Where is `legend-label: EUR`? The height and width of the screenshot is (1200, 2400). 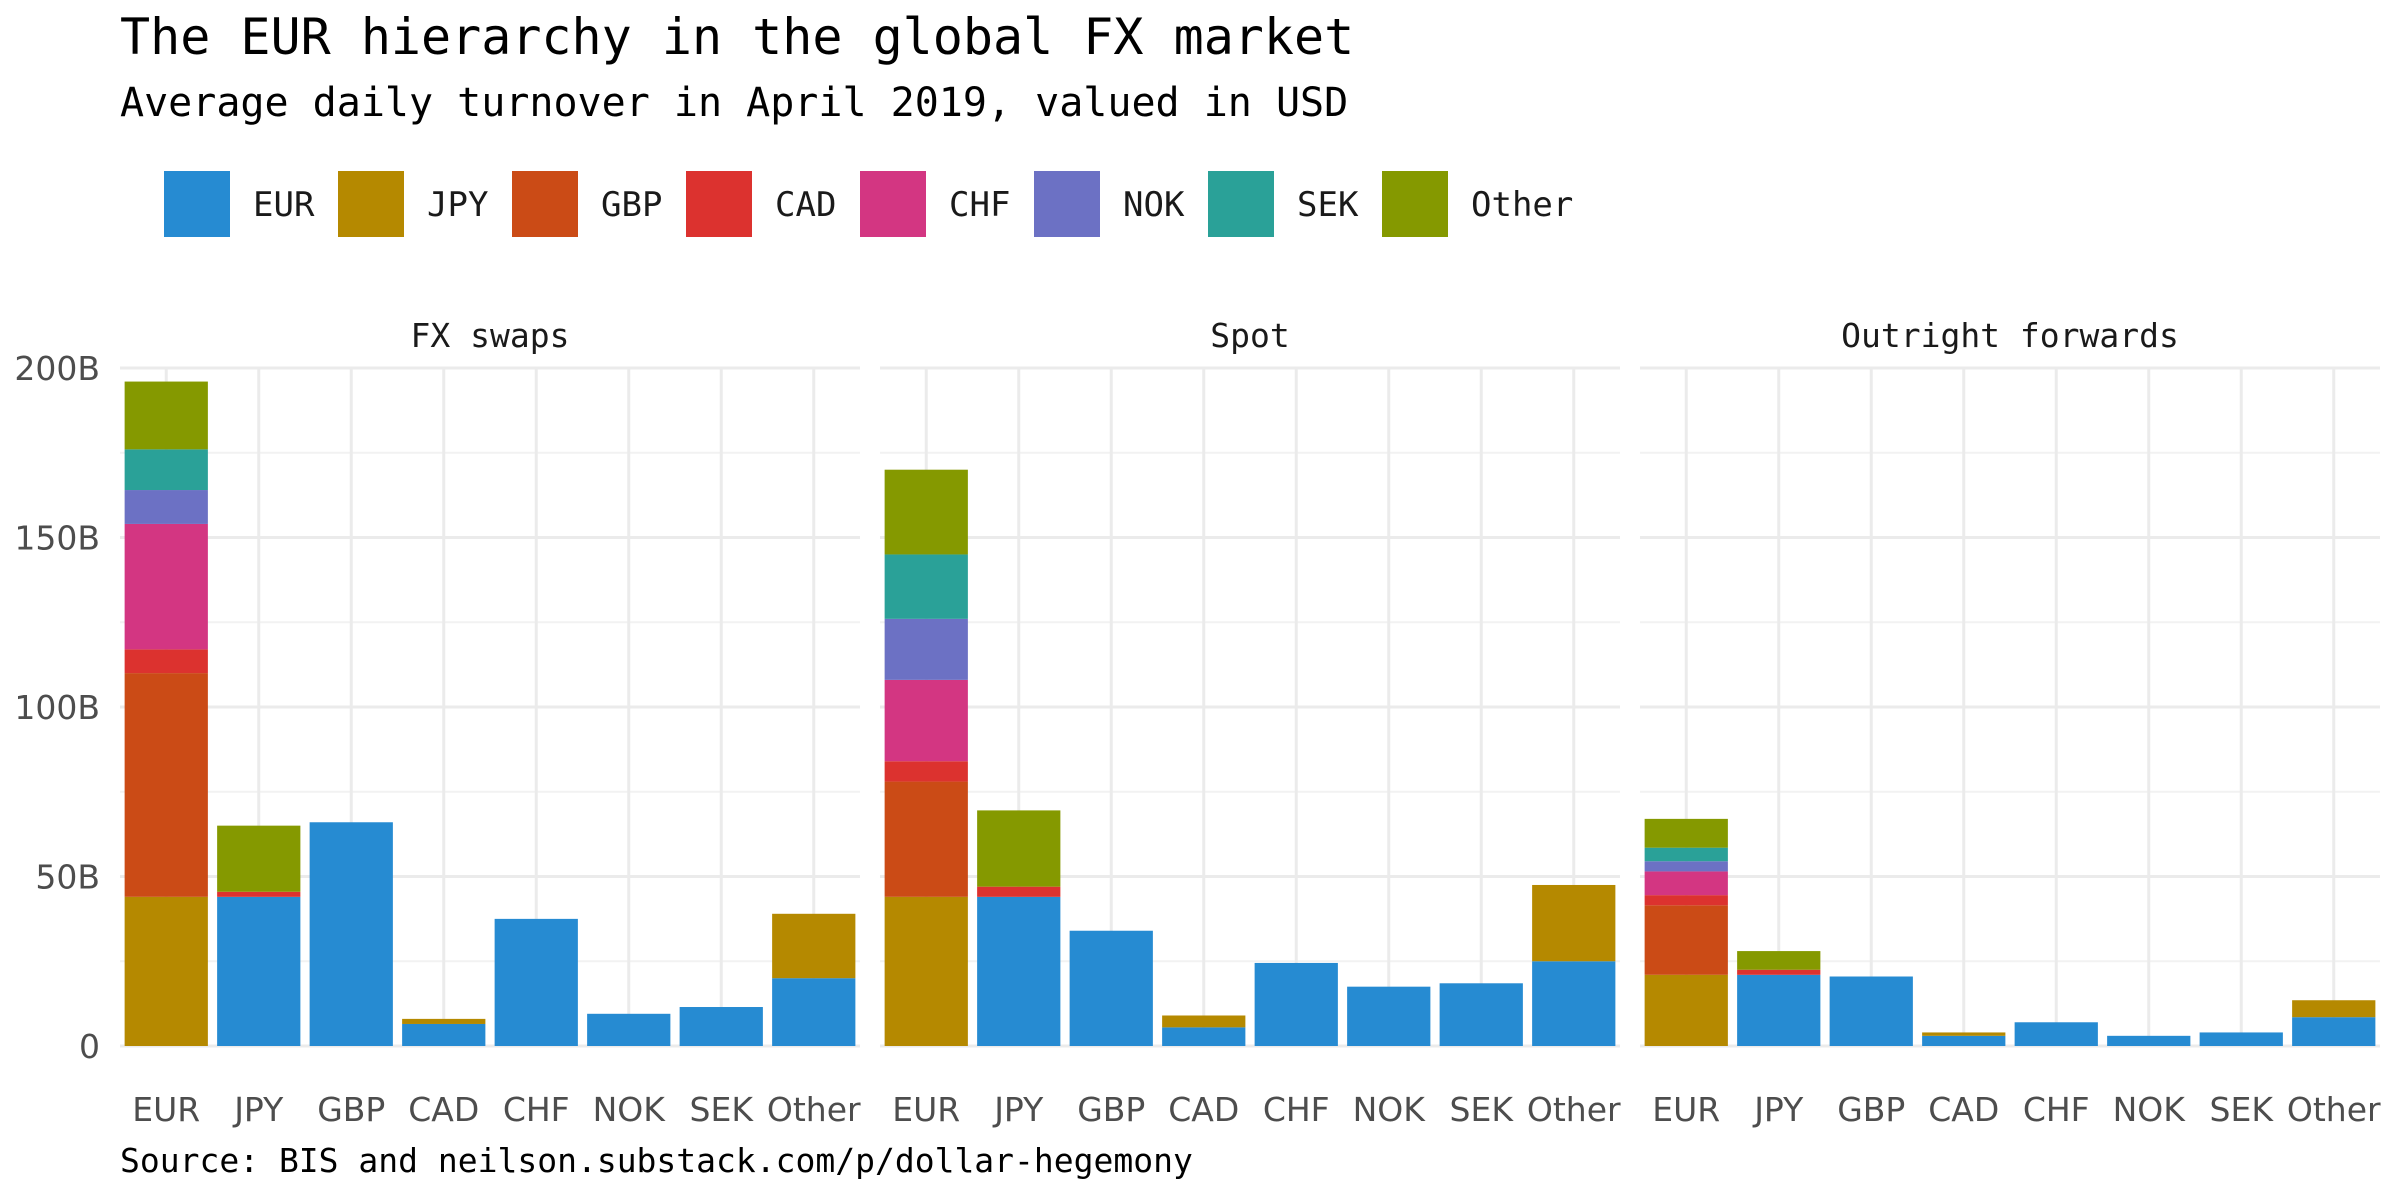
legend-label: EUR is located at coordinates (284, 205).